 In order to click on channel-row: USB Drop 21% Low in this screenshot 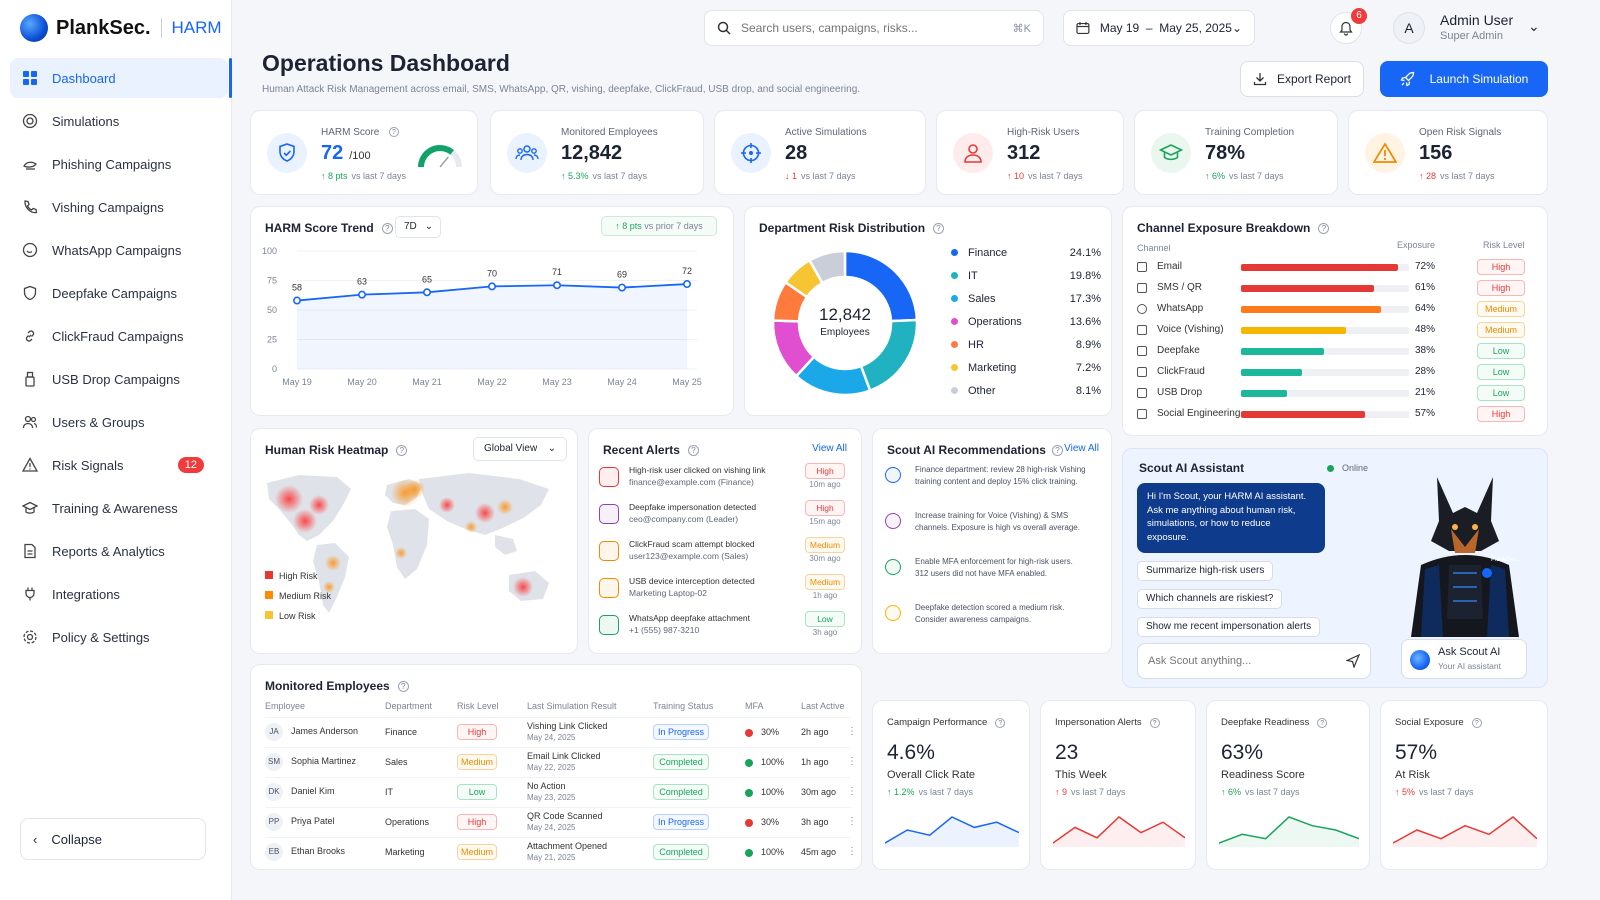, I will do `click(1336, 394)`.